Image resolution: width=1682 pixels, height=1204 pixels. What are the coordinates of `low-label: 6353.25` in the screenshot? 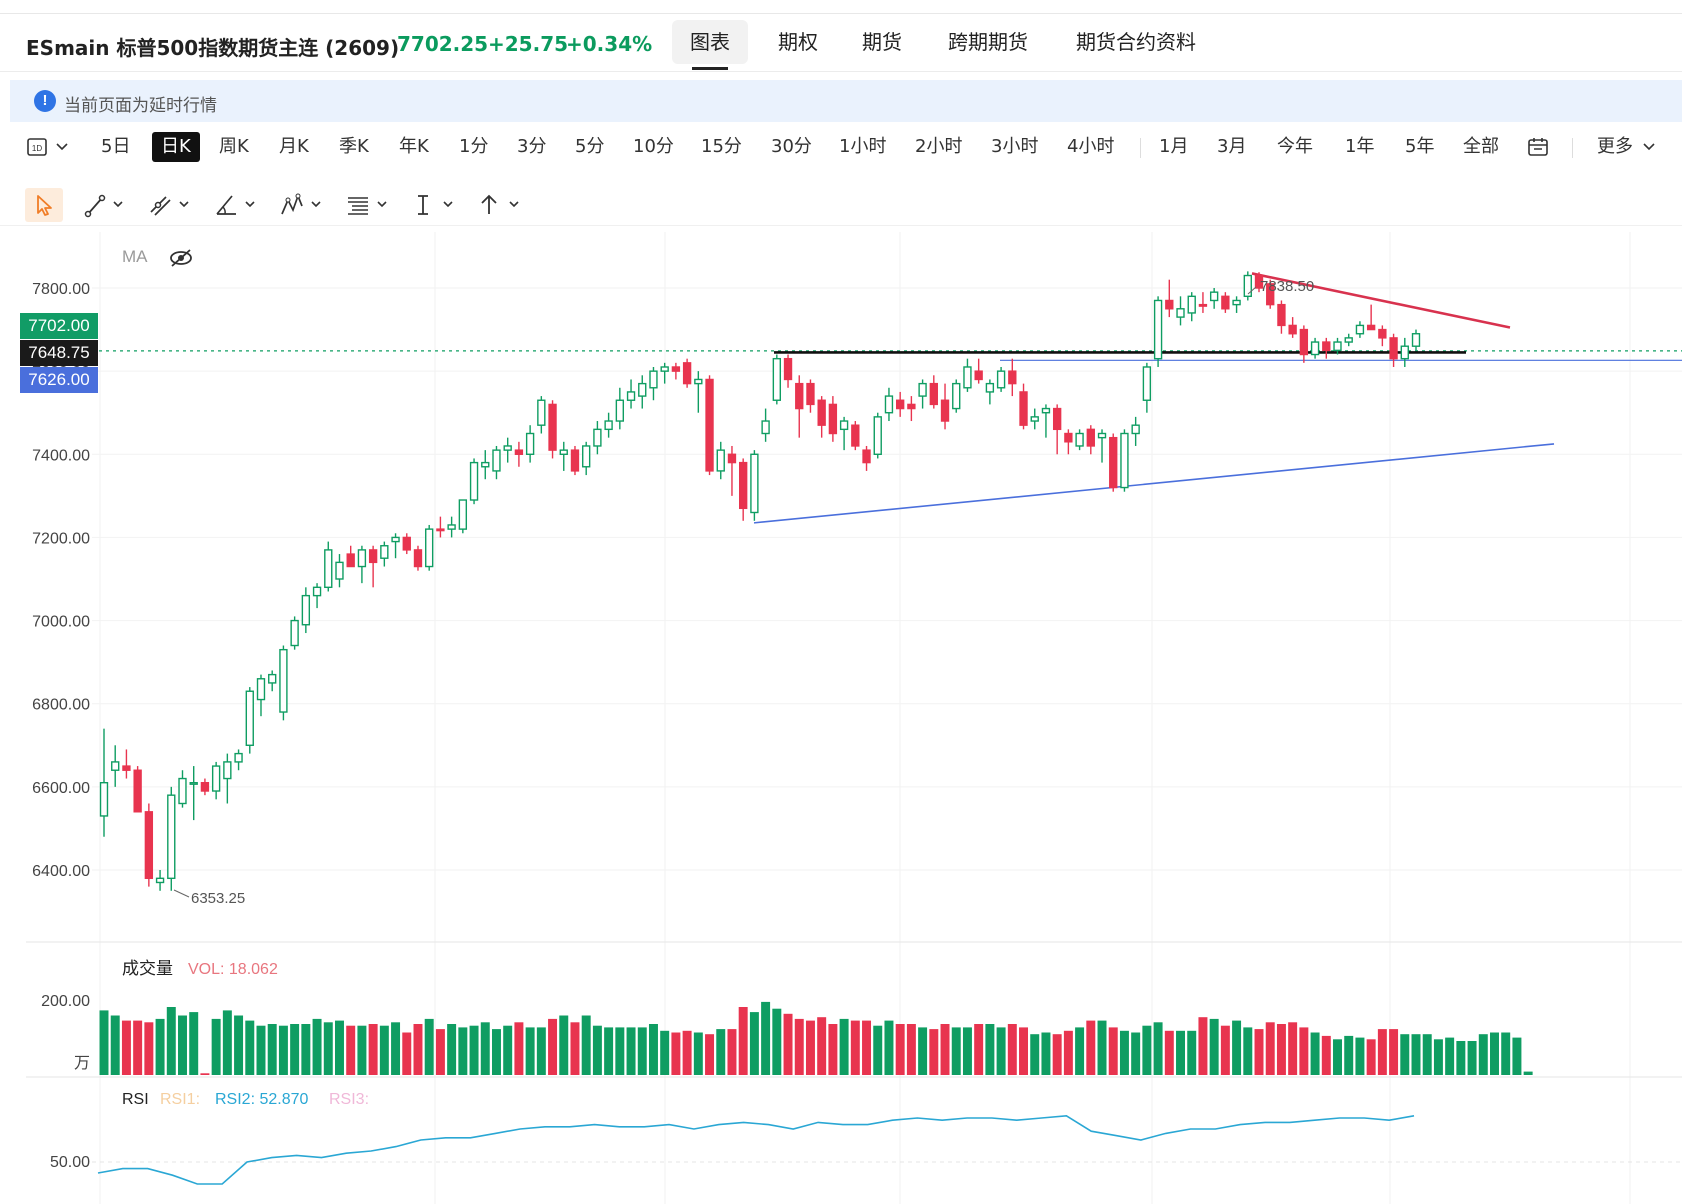 It's located at (218, 898).